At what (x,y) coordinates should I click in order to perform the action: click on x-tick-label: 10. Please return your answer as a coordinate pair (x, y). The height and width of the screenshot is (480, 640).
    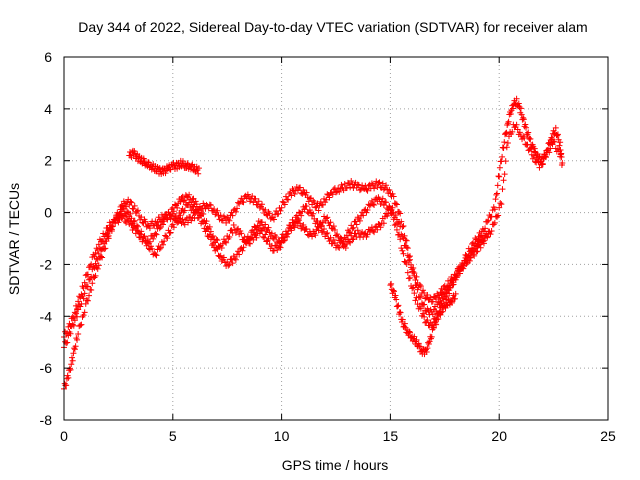
    Looking at the image, I should click on (282, 436).